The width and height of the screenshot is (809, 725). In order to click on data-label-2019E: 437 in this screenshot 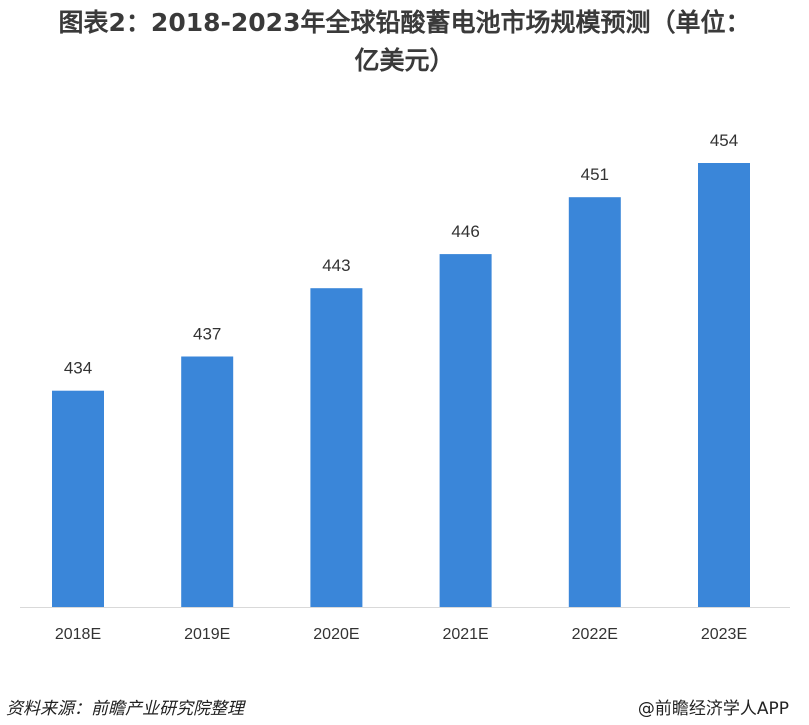, I will do `click(207, 334)`.